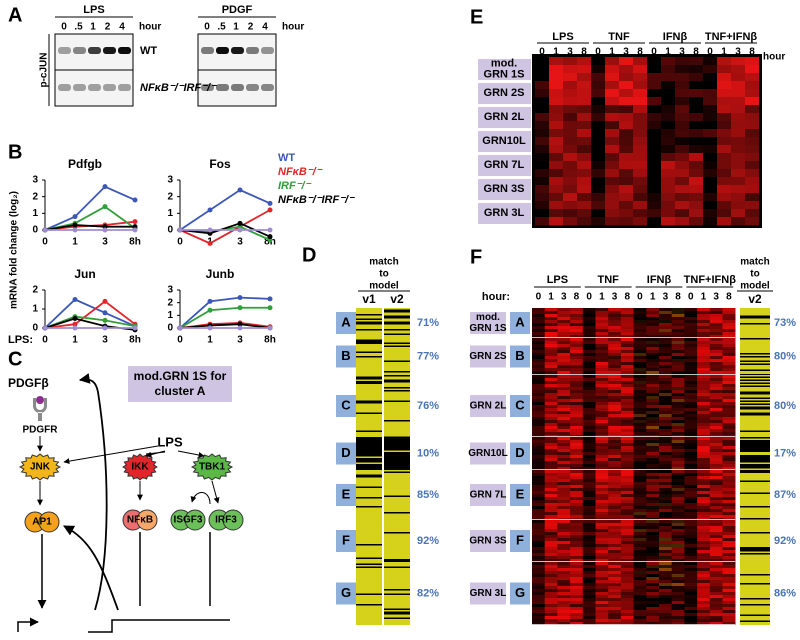 This screenshot has width=800, height=640. Describe the element at coordinates (180, 242) in the screenshot. I see `x-tick-label: 0` at that location.